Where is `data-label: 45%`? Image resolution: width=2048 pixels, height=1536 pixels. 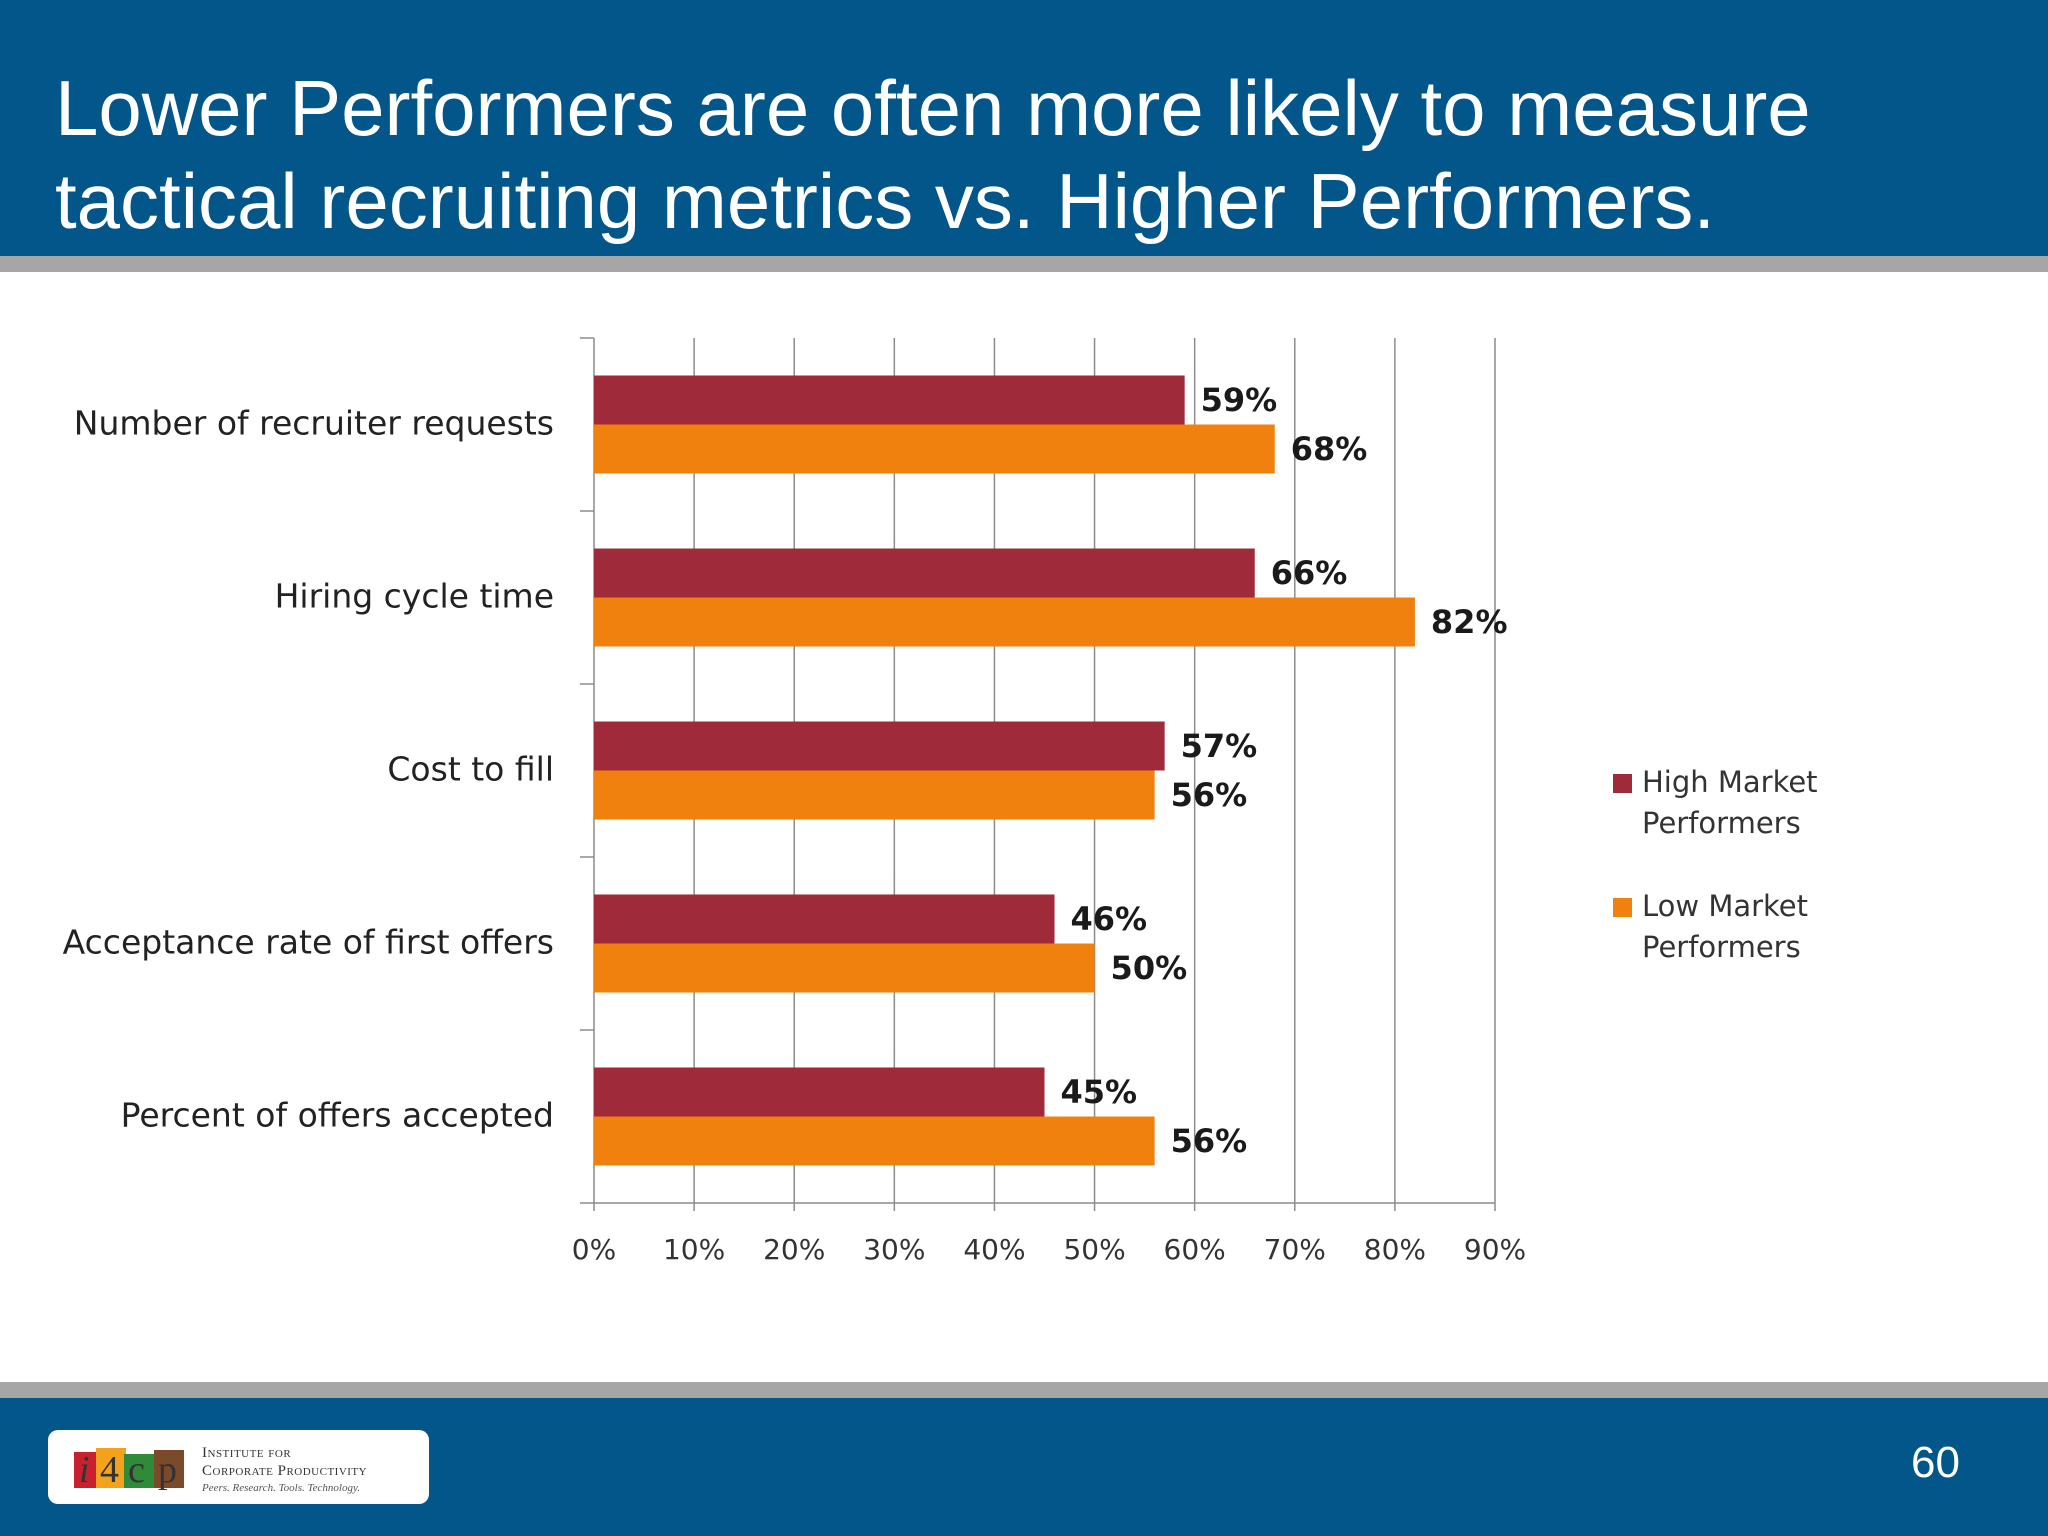 data-label: 45% is located at coordinates (1099, 1092).